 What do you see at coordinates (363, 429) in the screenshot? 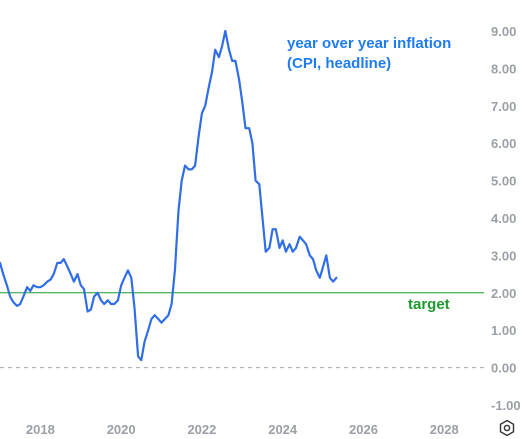
I see `x-tick-label: 2026` at bounding box center [363, 429].